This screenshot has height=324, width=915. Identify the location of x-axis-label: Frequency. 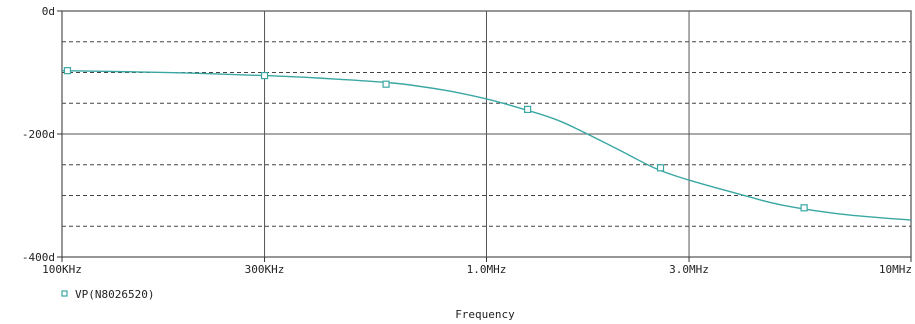
(485, 314).